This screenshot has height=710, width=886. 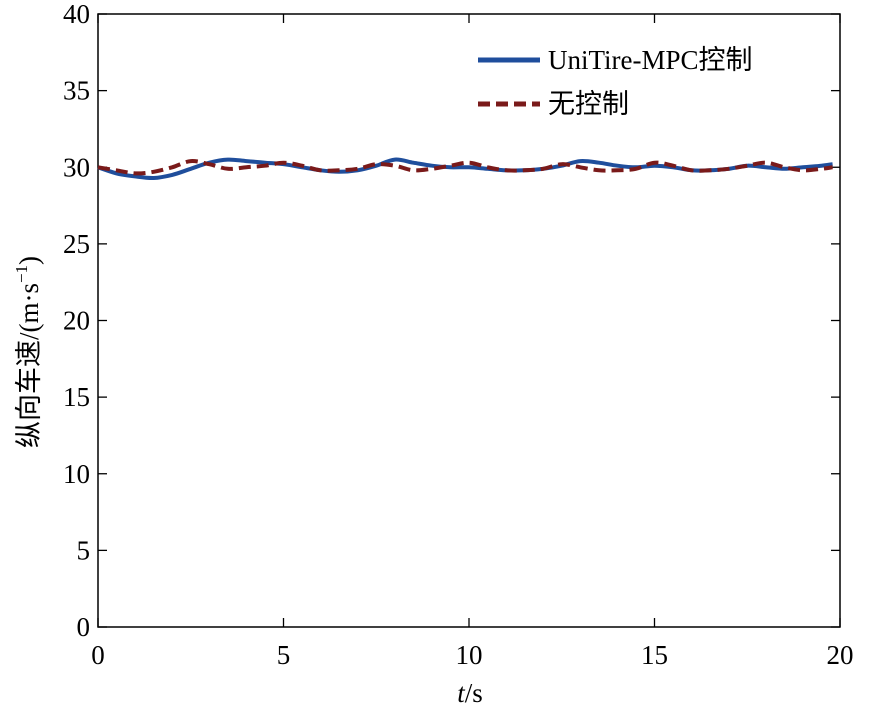 What do you see at coordinates (654, 655) in the screenshot?
I see `x-tick-label: 15` at bounding box center [654, 655].